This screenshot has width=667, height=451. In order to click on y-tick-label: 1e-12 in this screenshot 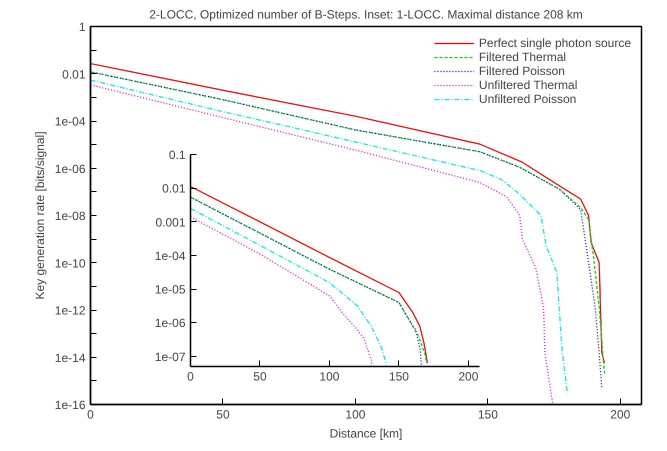, I will do `click(70, 311)`.